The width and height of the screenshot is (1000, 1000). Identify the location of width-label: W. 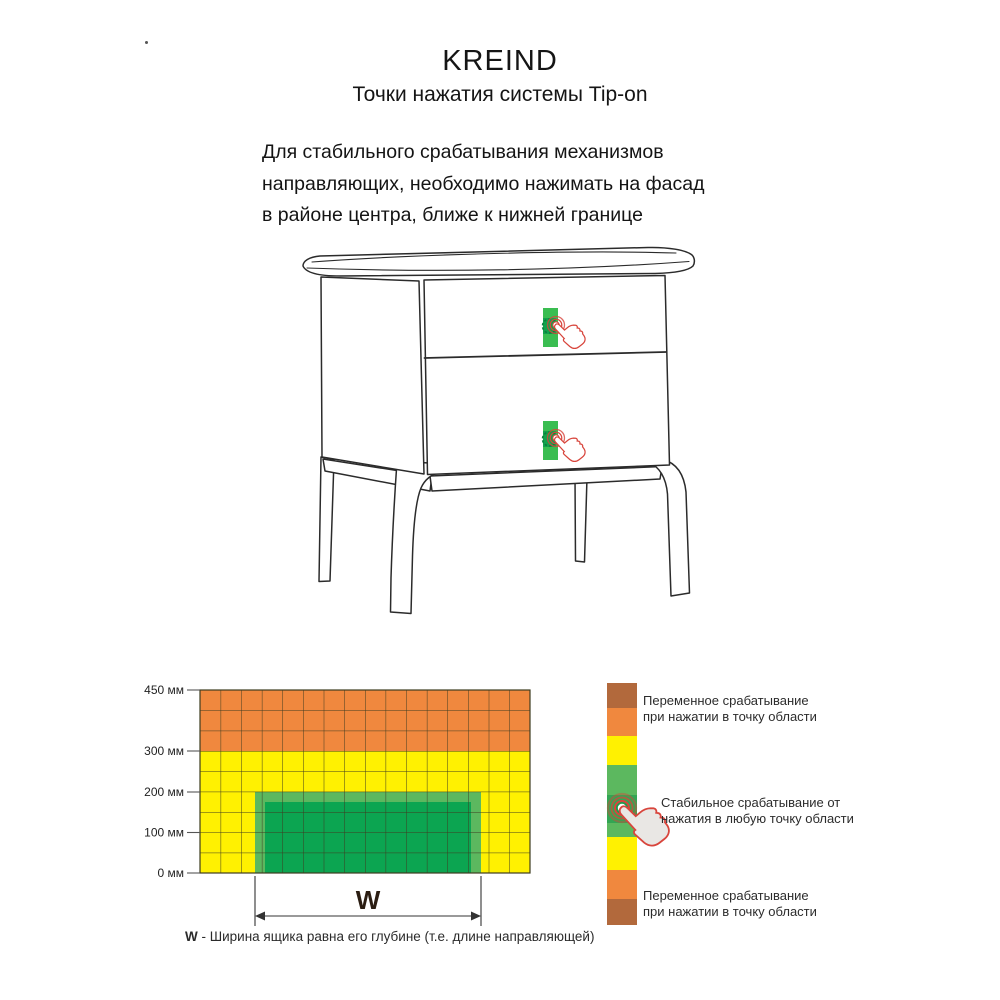
(368, 900).